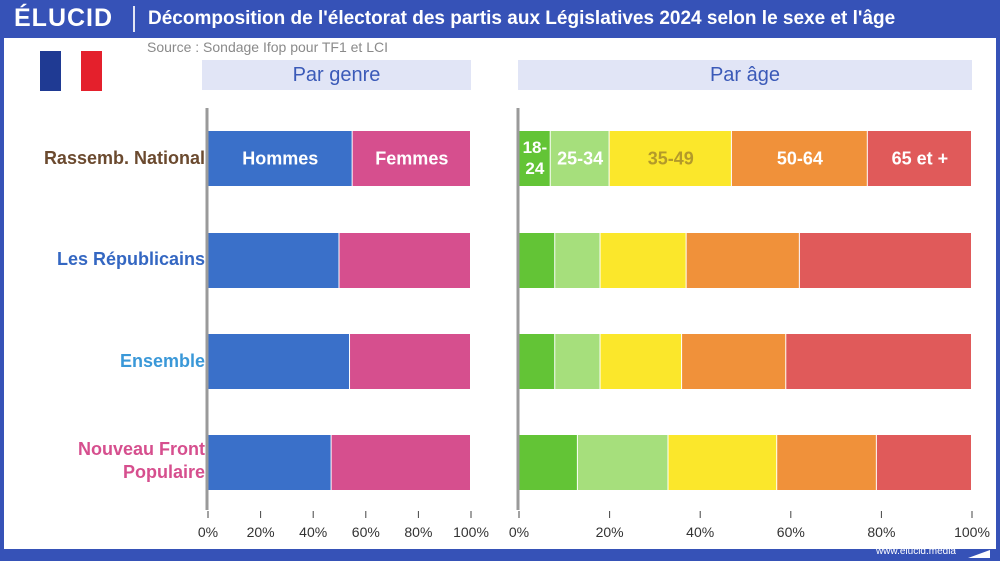  I want to click on flag-stripe-white, so click(71, 71).